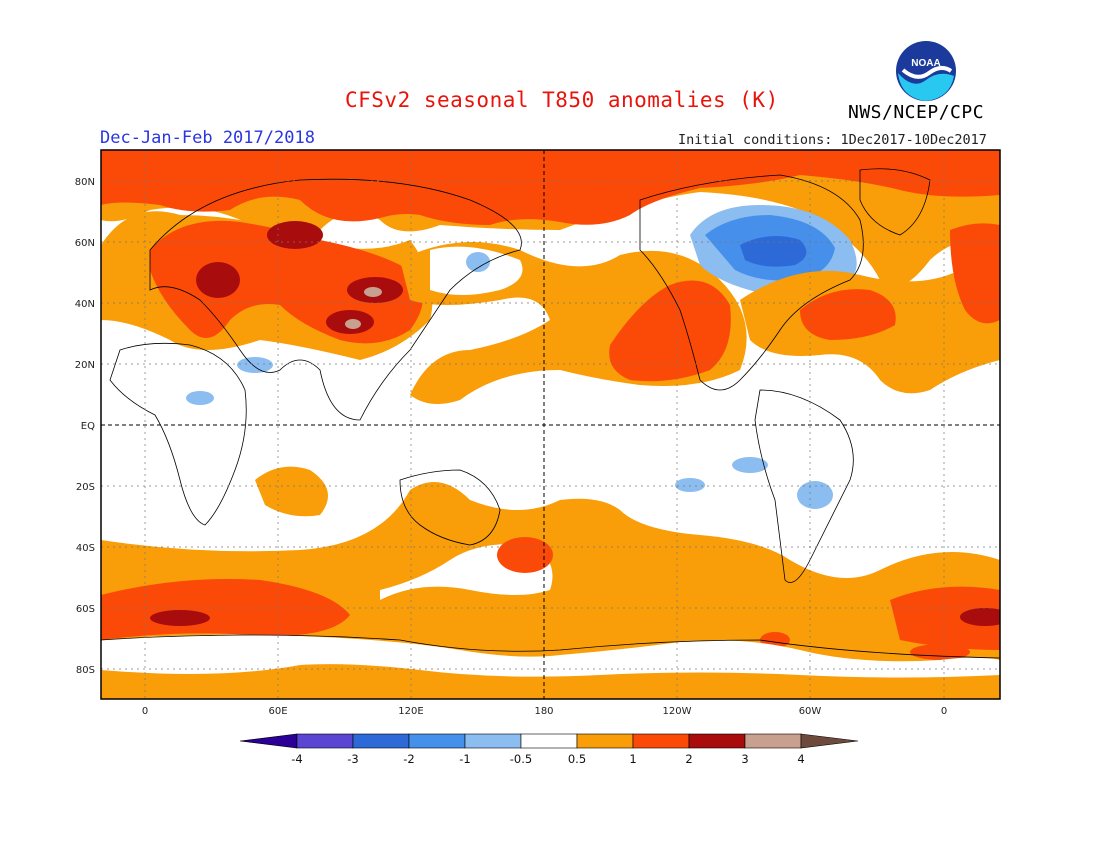  What do you see at coordinates (543, 711) in the screenshot?
I see `lon-label: 180` at bounding box center [543, 711].